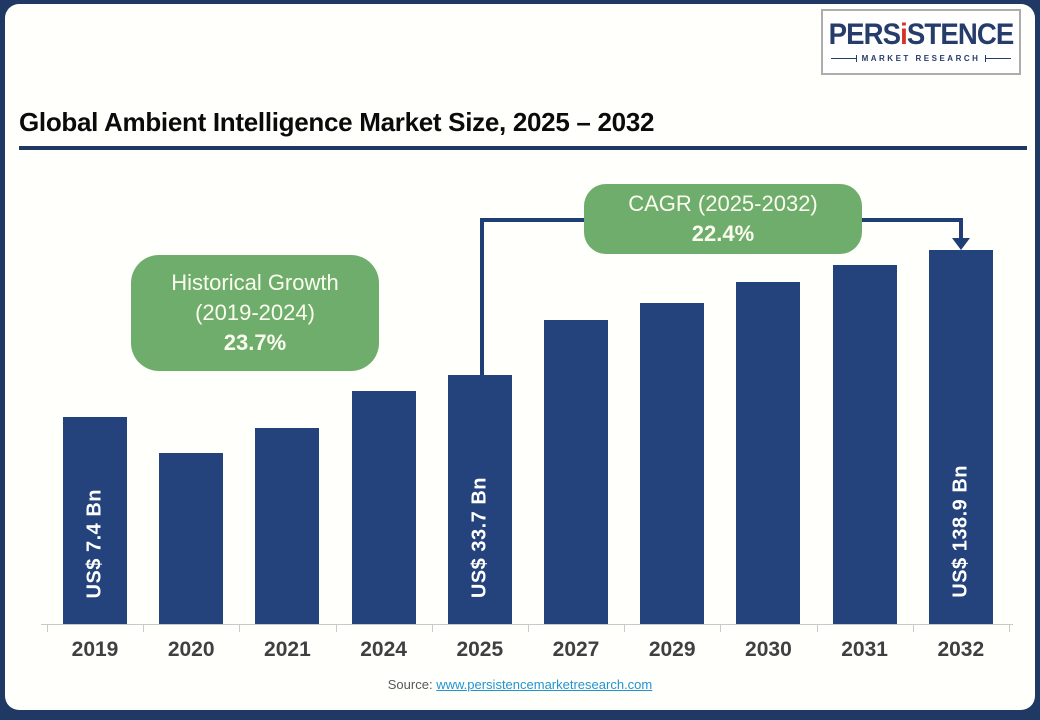 The image size is (1040, 720). I want to click on x-label-2032: 2032, so click(961, 649).